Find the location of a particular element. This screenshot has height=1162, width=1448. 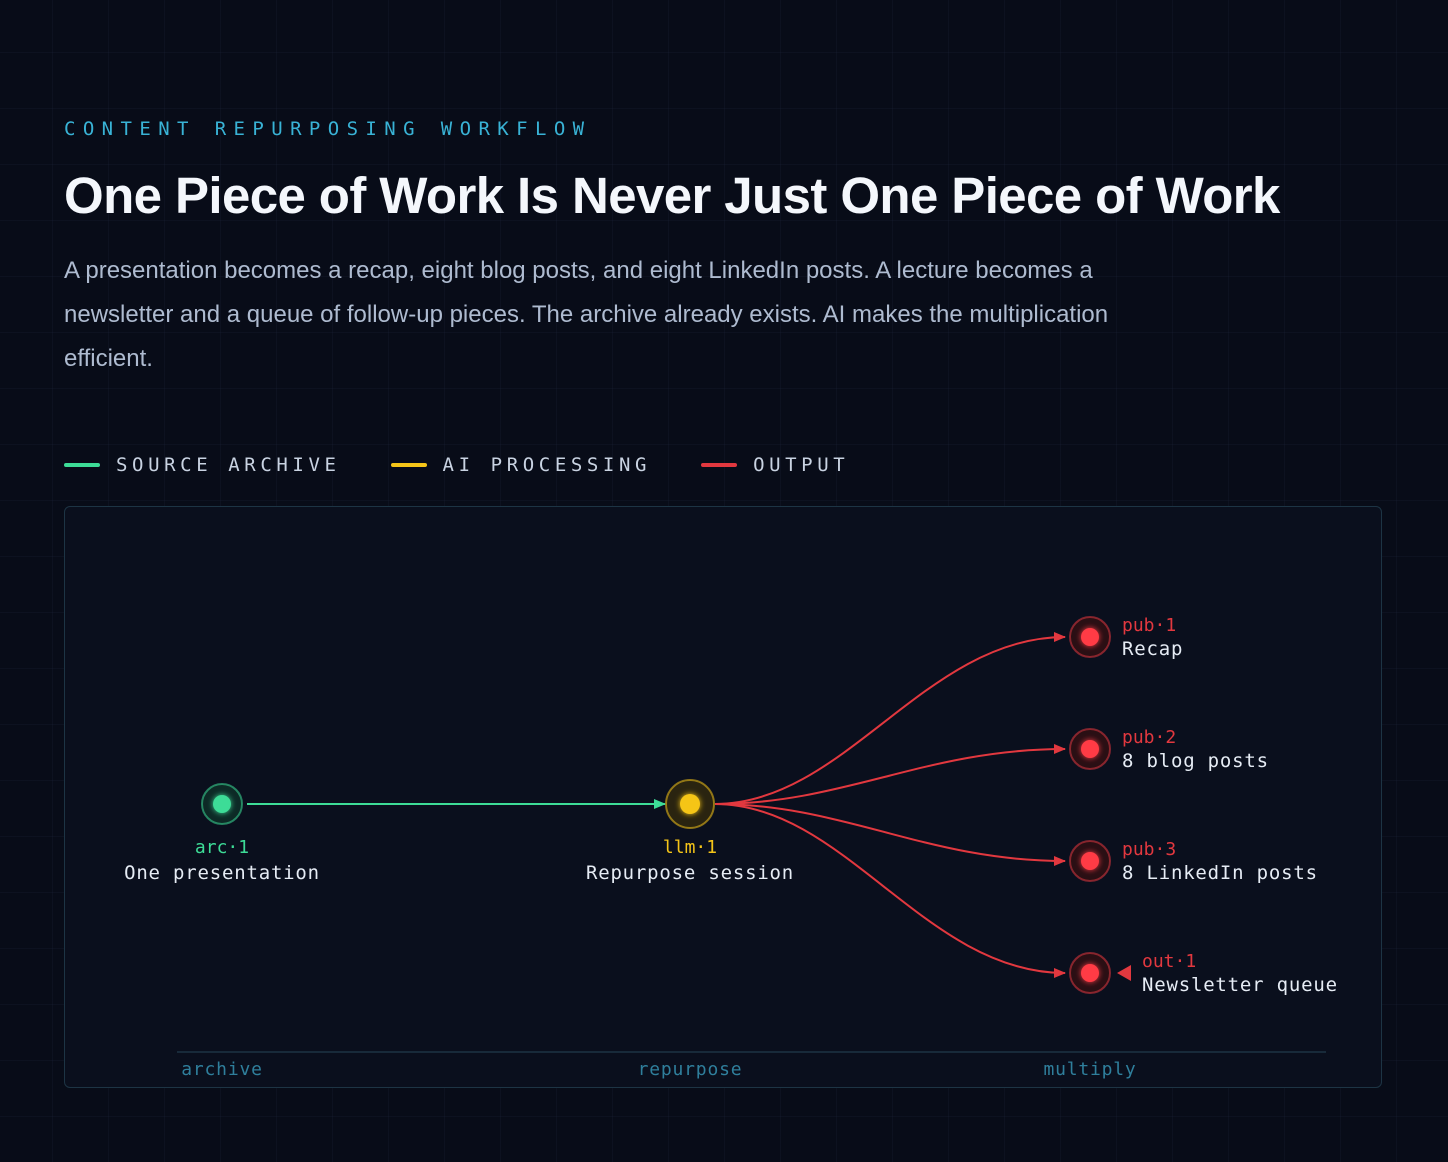

node-process-label: Repurpose session is located at coordinates (690, 873).